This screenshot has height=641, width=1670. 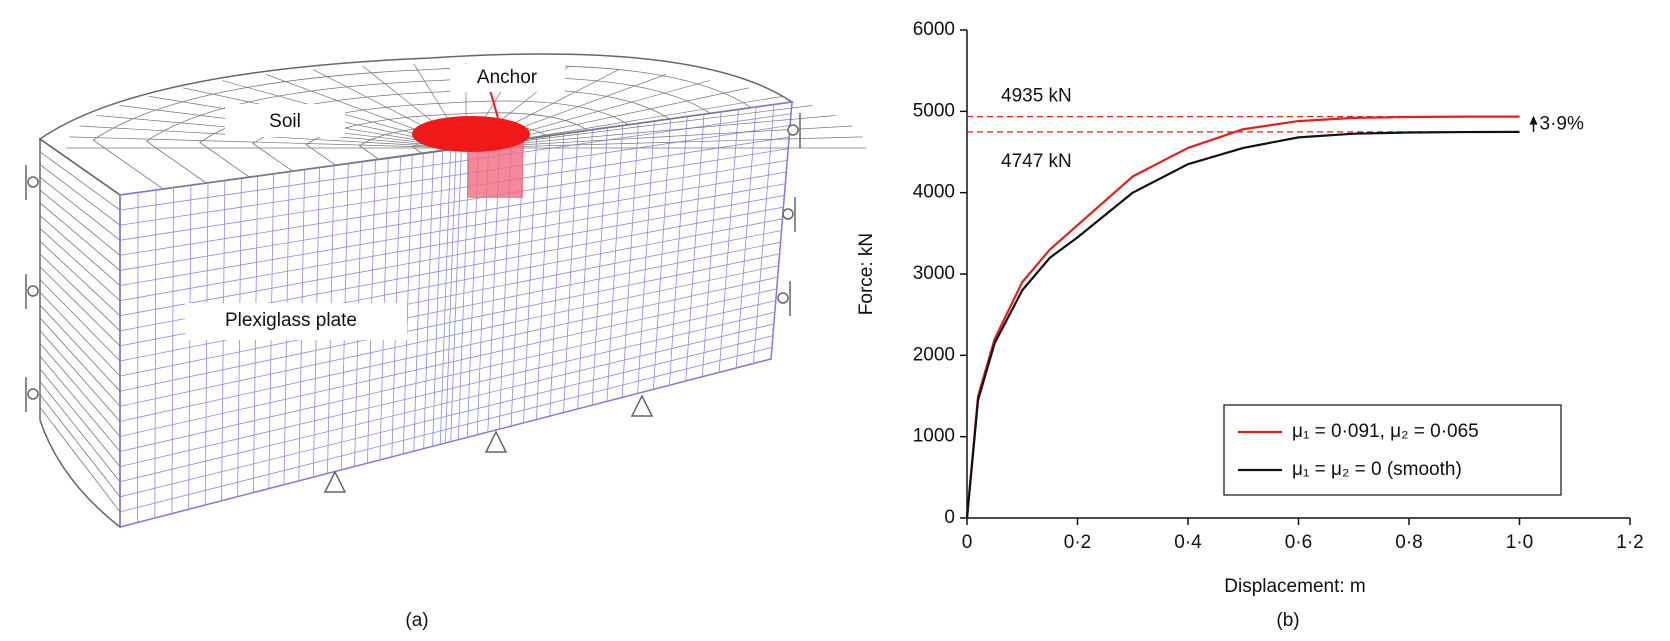 I want to click on x-tick-label: 0·8, so click(x=1408, y=542).